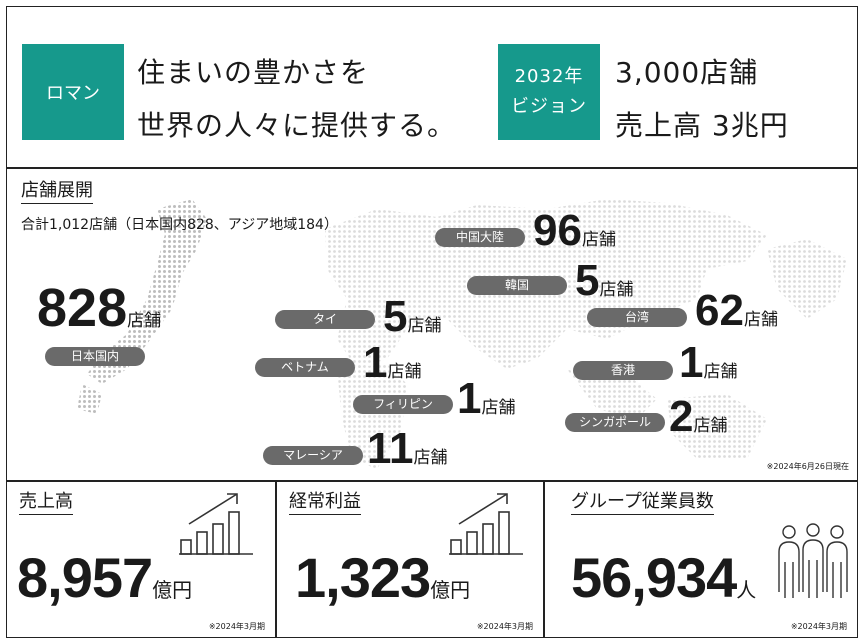 Image resolution: width=864 pixels, height=644 pixels. Describe the element at coordinates (702, 125) in the screenshot. I see `vision-sales: 売上高 3兆円` at that location.